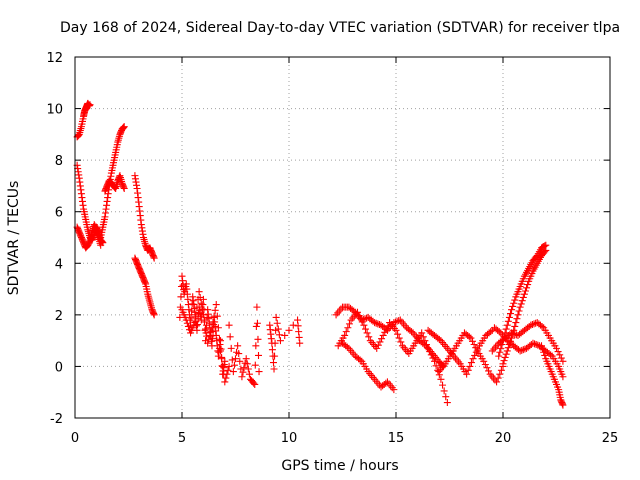 Image resolution: width=640 pixels, height=480 pixels. Describe the element at coordinates (144, 286) in the screenshot. I see `series-fall-lower` at that location.